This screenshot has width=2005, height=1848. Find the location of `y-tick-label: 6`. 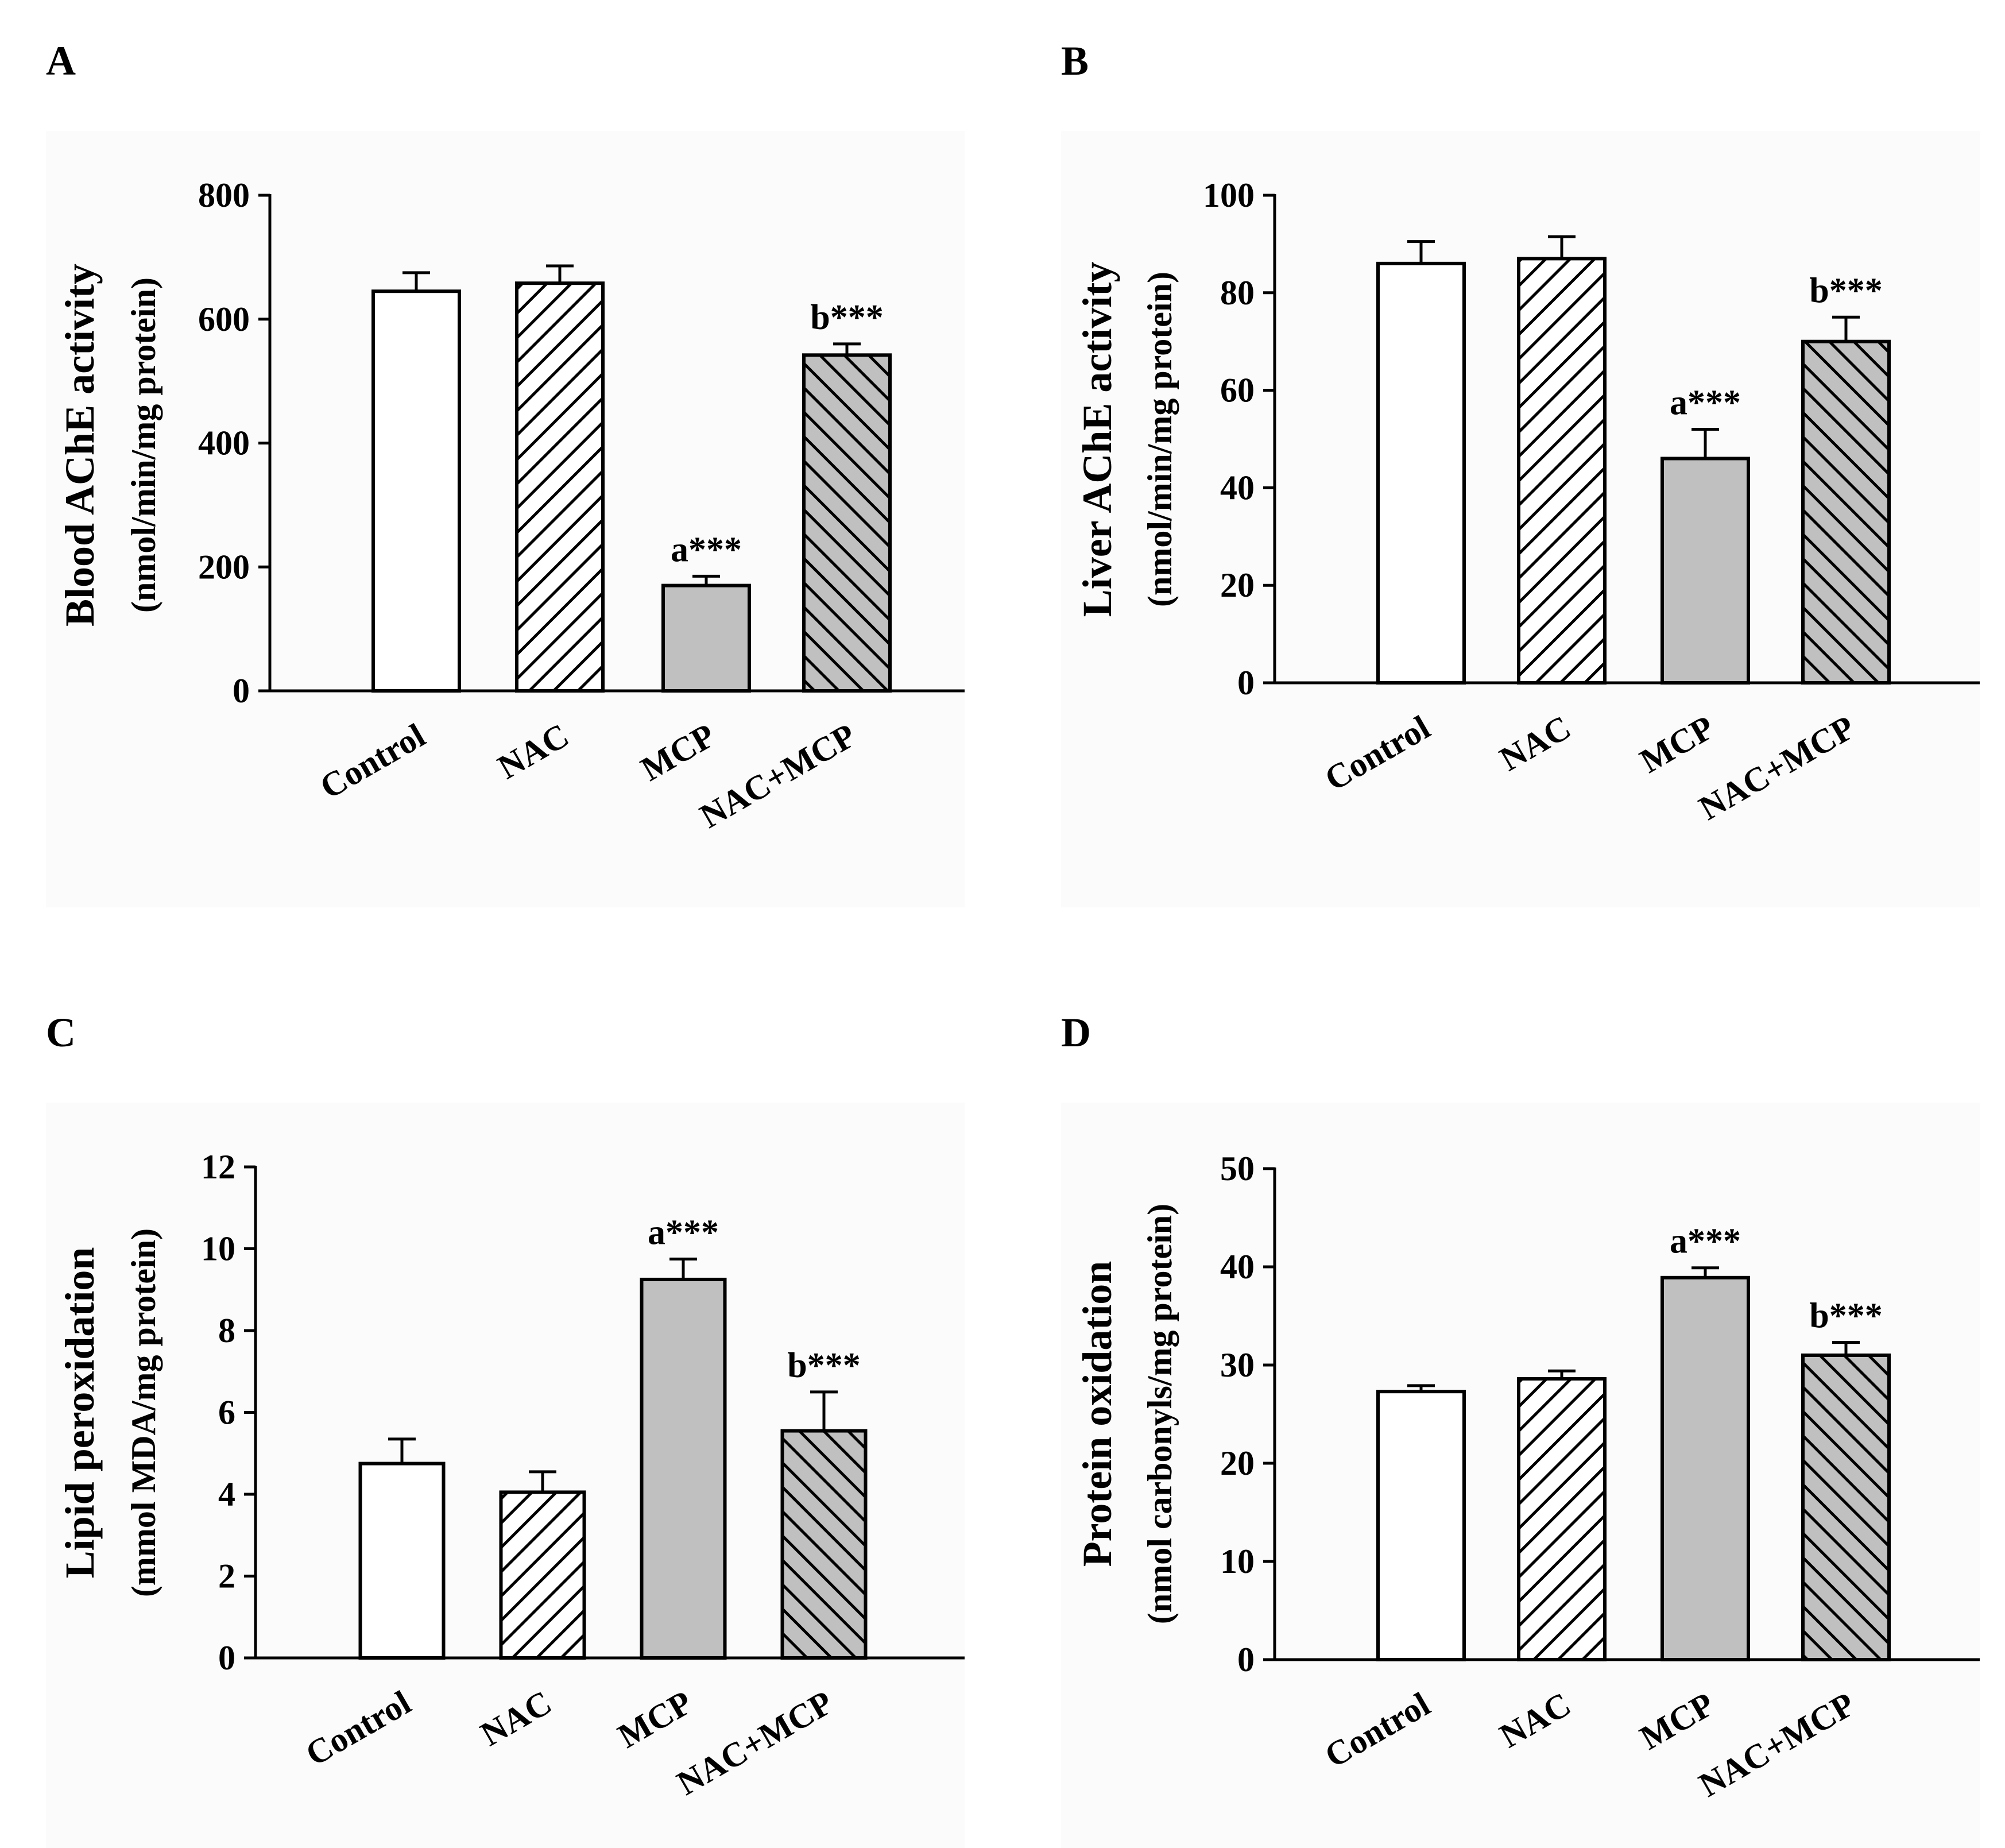

y-tick-label: 6 is located at coordinates (226, 1413).